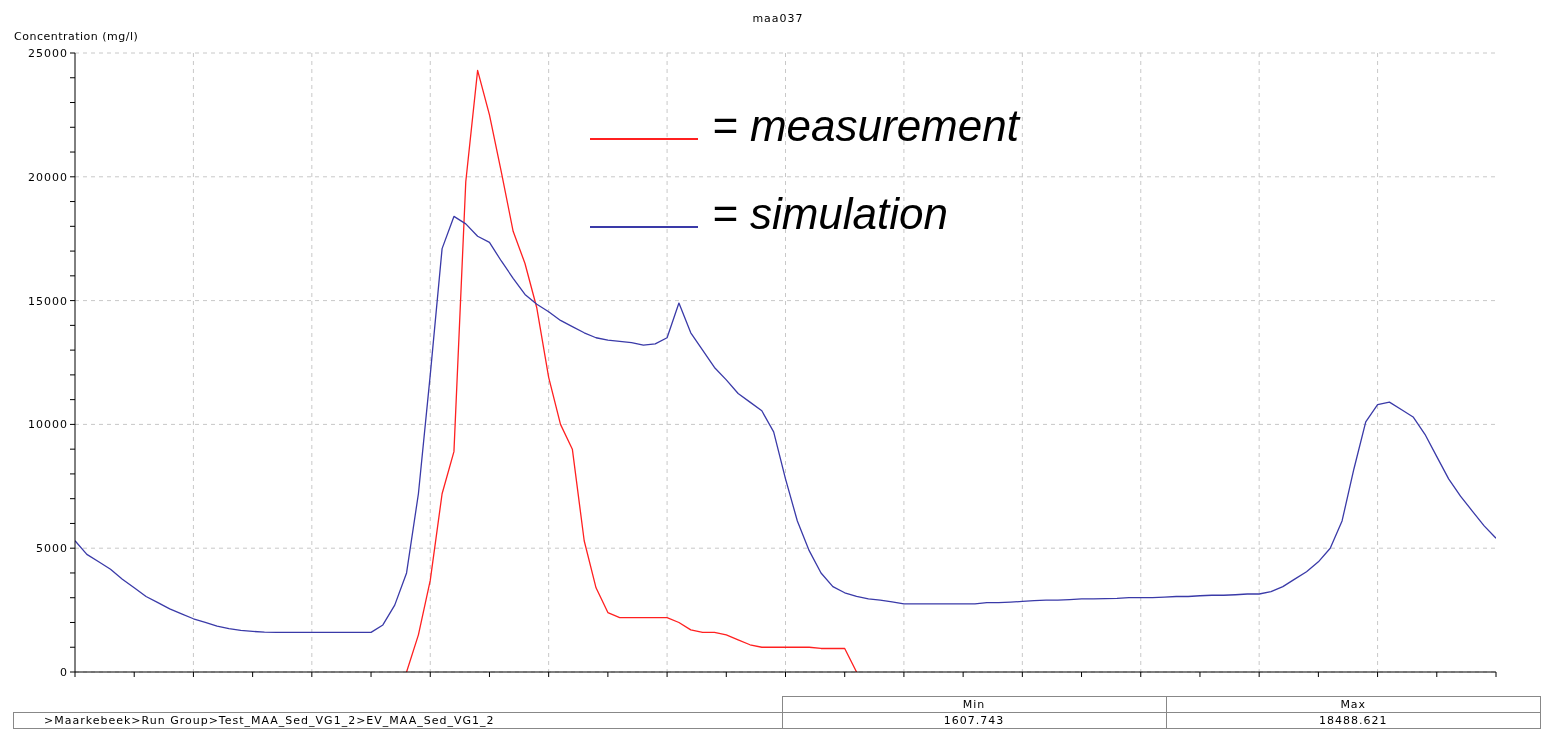 Image resolution: width=1556 pixels, height=735 pixels. Describe the element at coordinates (1353, 720) in the screenshot. I see `text: 18488.621` at that location.